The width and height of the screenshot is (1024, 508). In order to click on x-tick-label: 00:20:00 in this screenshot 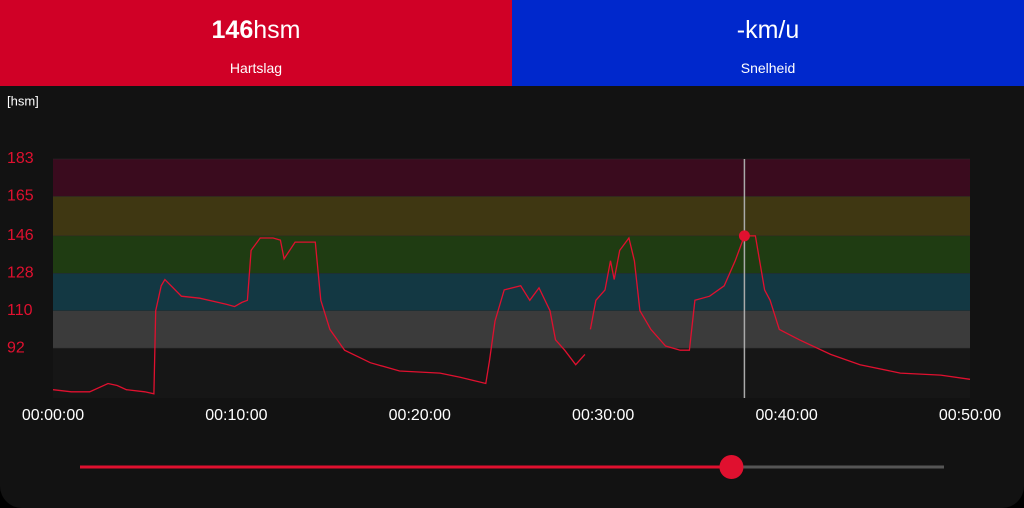, I will do `click(420, 415)`.